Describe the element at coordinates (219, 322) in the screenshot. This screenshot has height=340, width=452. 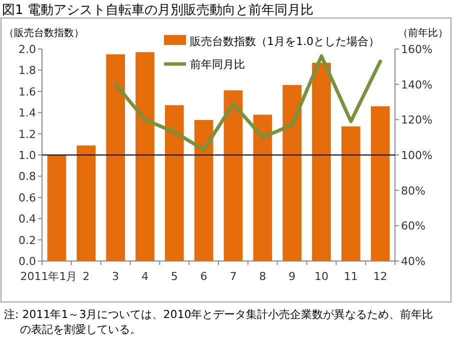
I see `annotation: 注: 2011年1～3月については、2010年とデータ集計小売企業数が異なるため、前年比の表記を割愛している。` at that location.